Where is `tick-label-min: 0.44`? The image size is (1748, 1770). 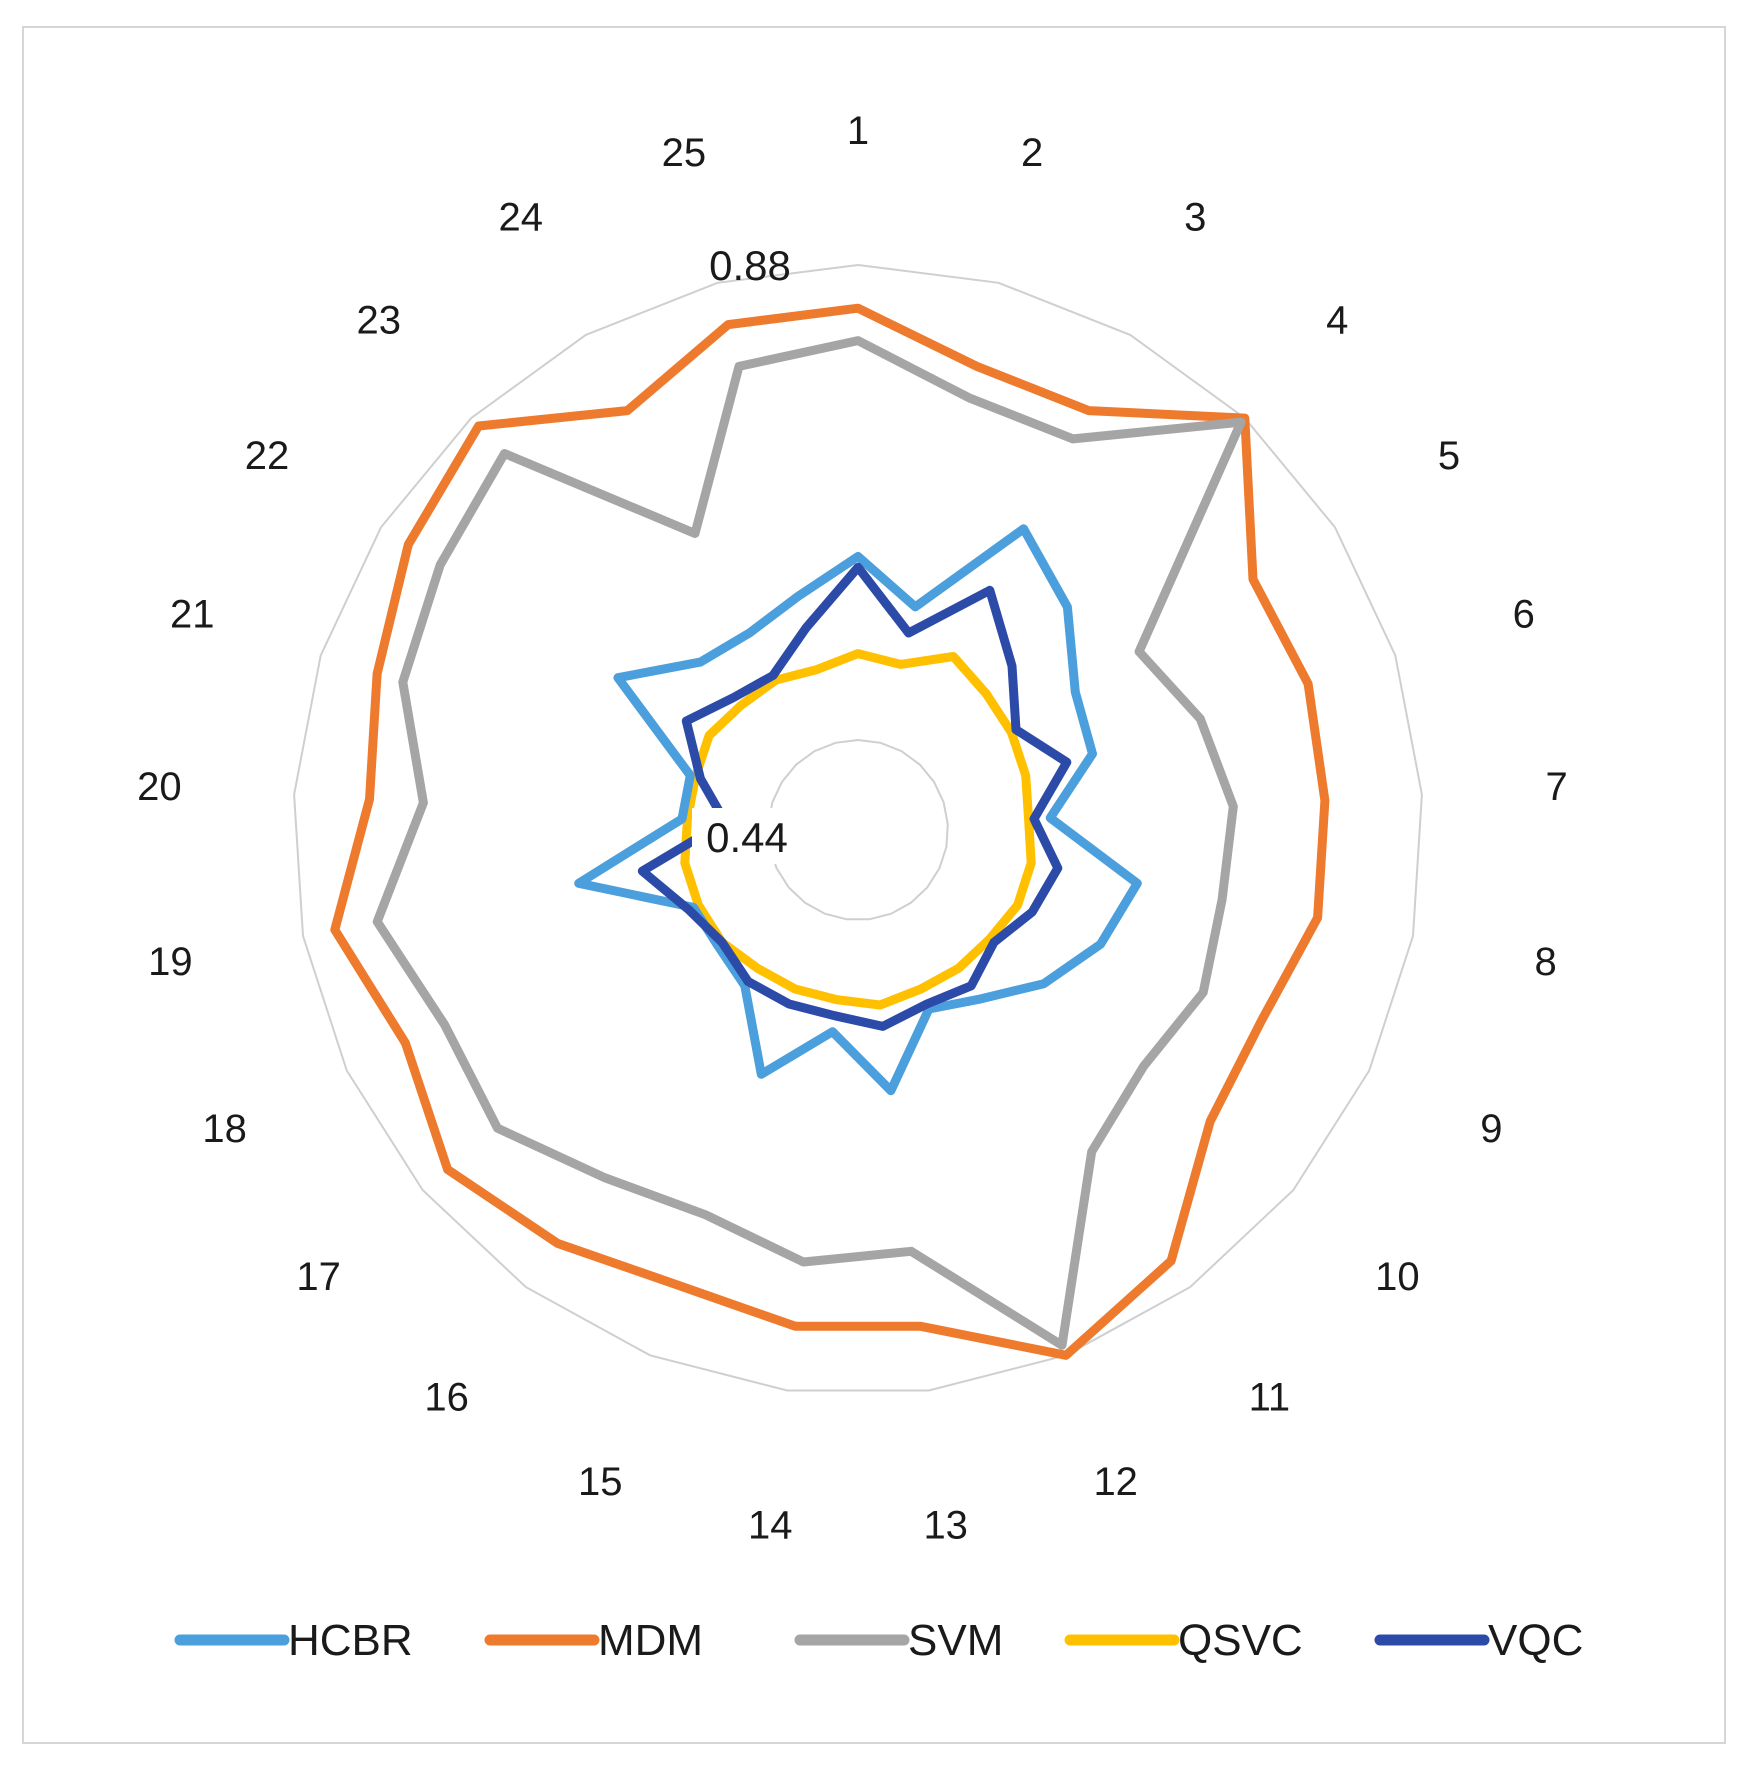 tick-label-min: 0.44 is located at coordinates (747, 837).